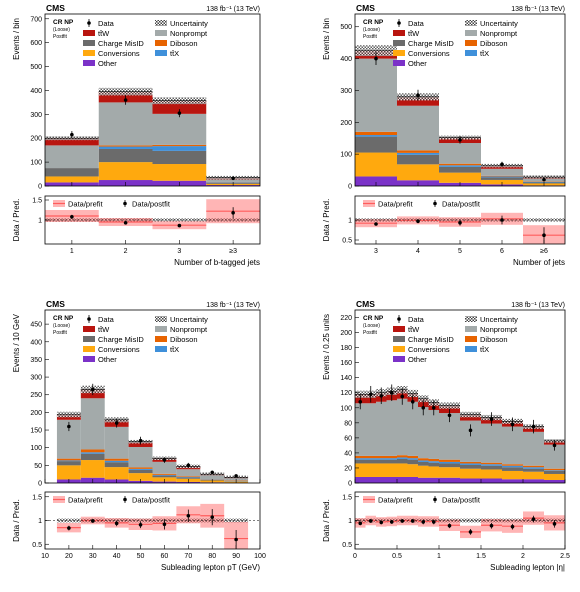 This screenshot has height=592, width=580. I want to click on x-tick-label: 0, so click(355, 556).